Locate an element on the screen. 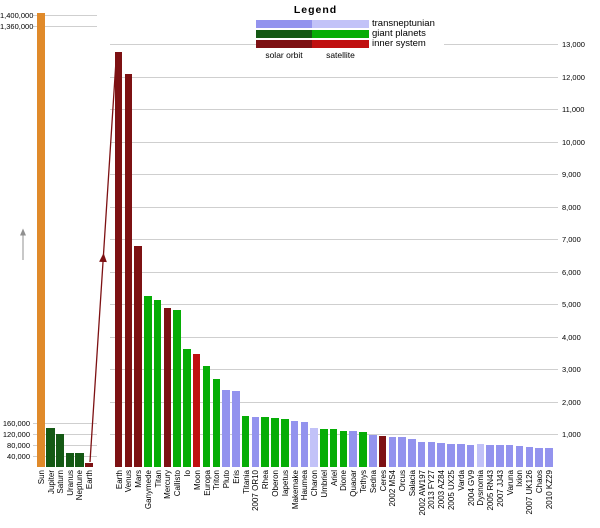 The height and width of the screenshot is (528, 600). legend-rows: transneptunian giant planets inner system is located at coordinates (350, 34).